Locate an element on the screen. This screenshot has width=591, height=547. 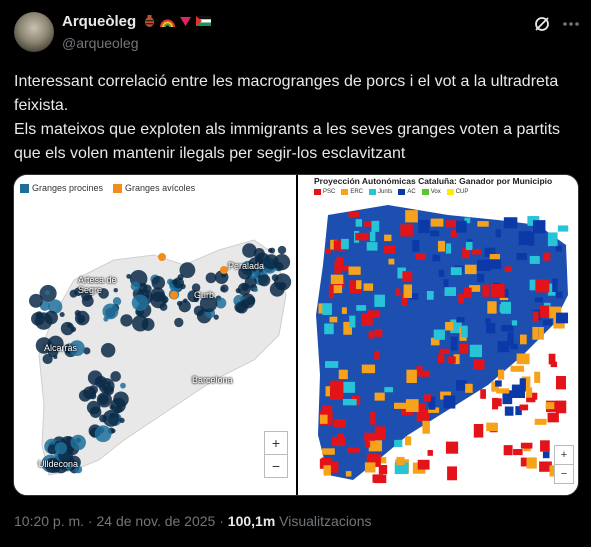
name-emojis is located at coordinates (176, 21).